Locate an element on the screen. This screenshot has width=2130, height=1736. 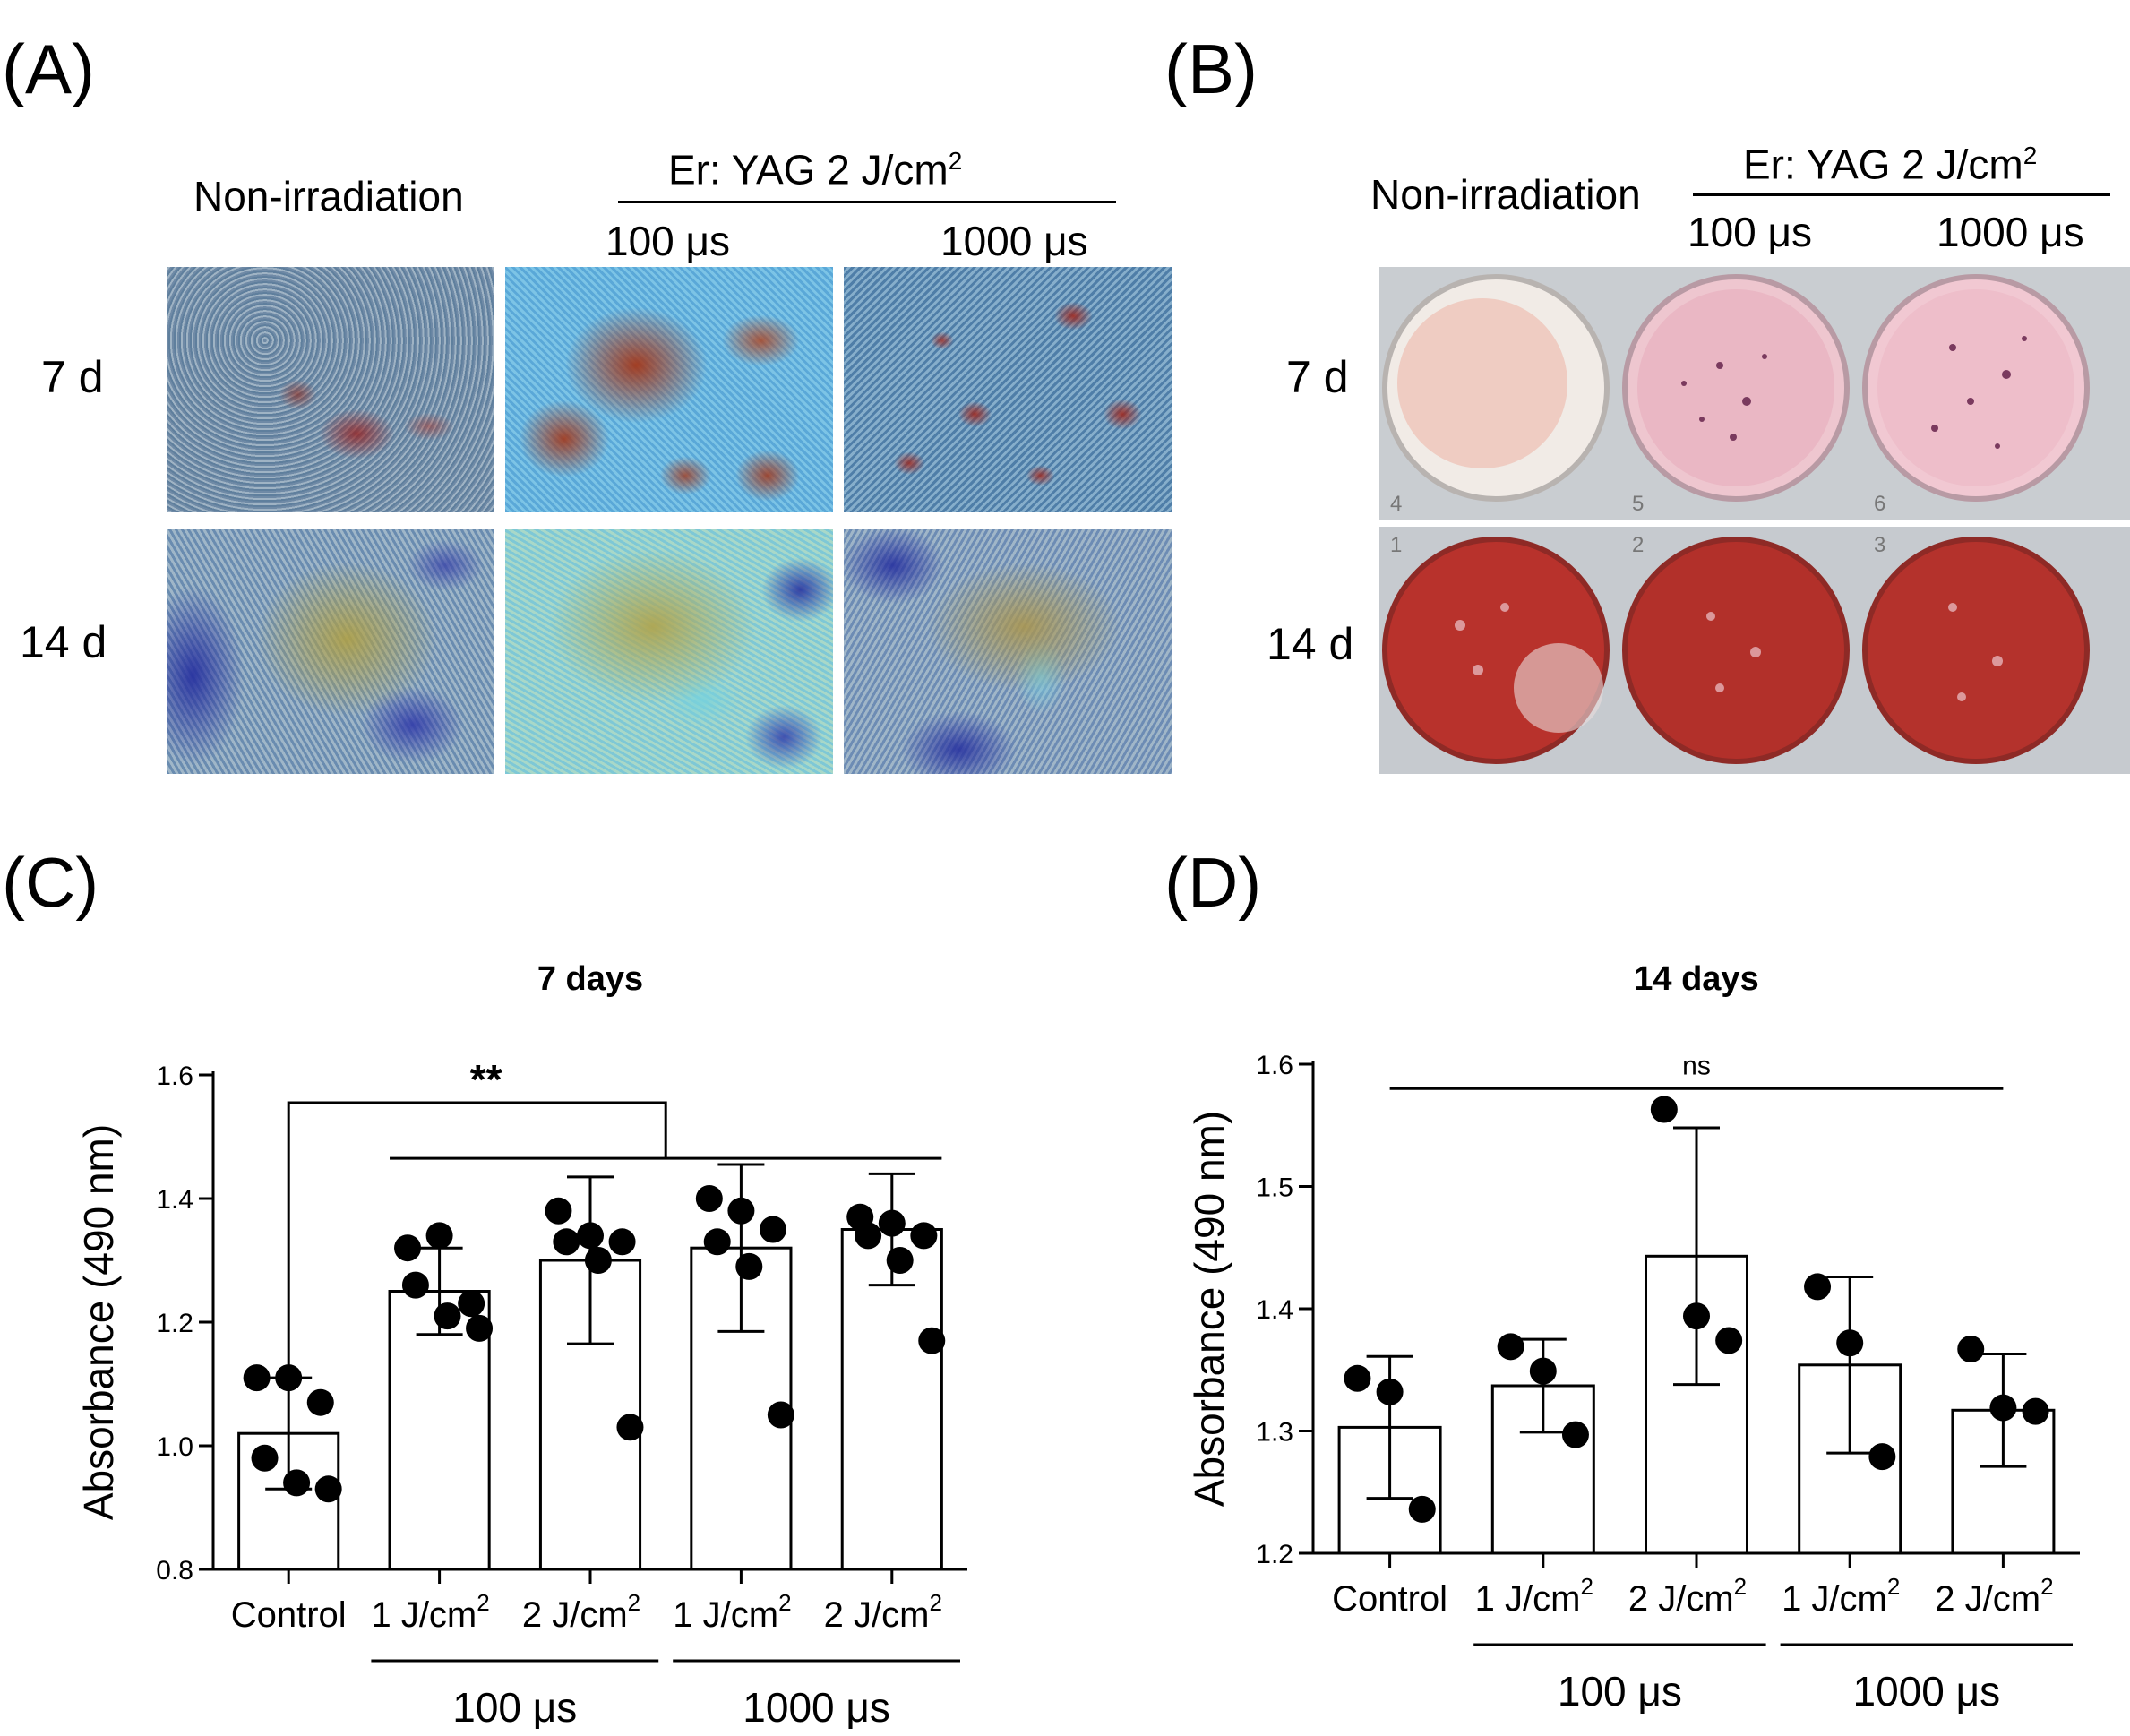
panel-a-label: (A) is located at coordinates (48, 69).